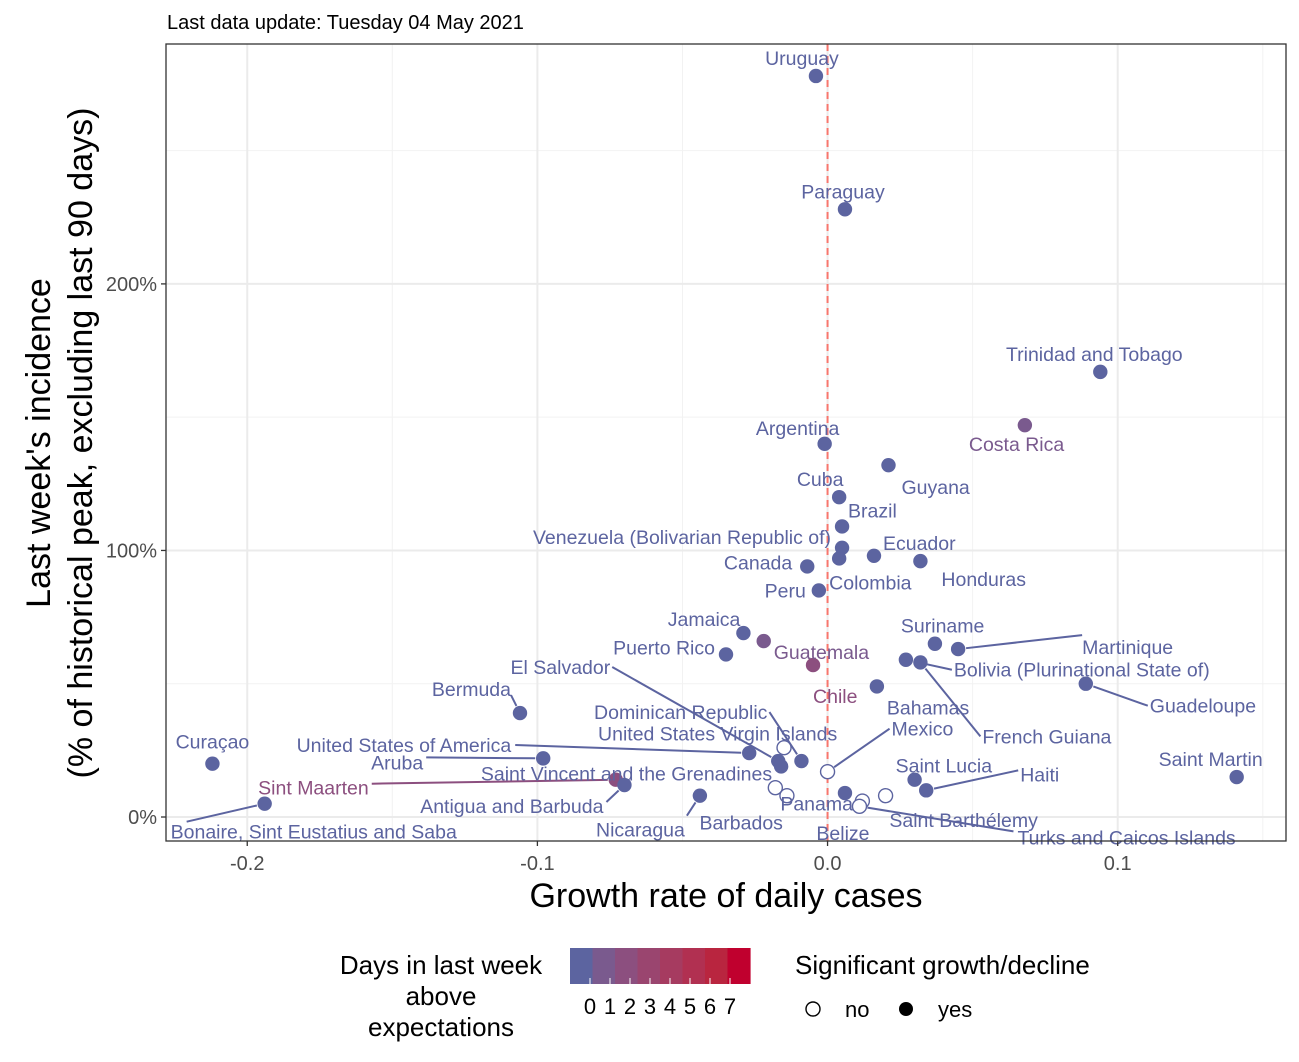  Describe the element at coordinates (441, 965) in the screenshot. I see `legend-color-title-line1: Days in last week` at that location.